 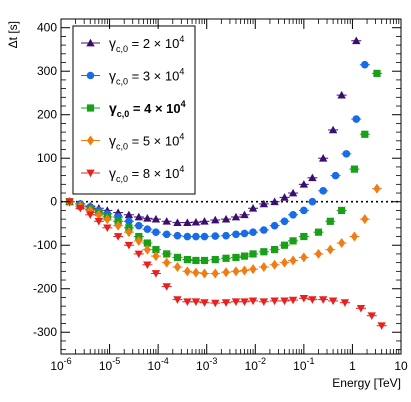 I want to click on x-tick-label: 10⁻¹, so click(x=303, y=364).